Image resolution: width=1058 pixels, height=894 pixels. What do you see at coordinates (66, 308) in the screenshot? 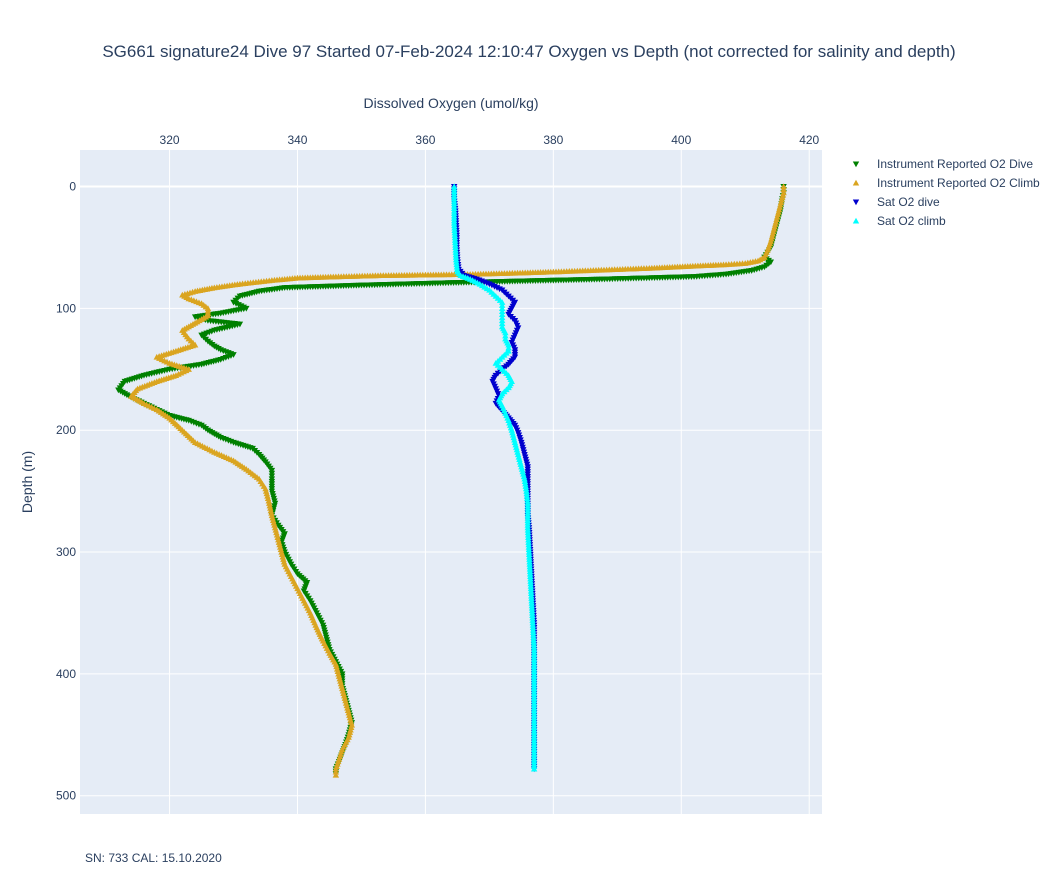
I see `y-tick-label: 100` at bounding box center [66, 308].